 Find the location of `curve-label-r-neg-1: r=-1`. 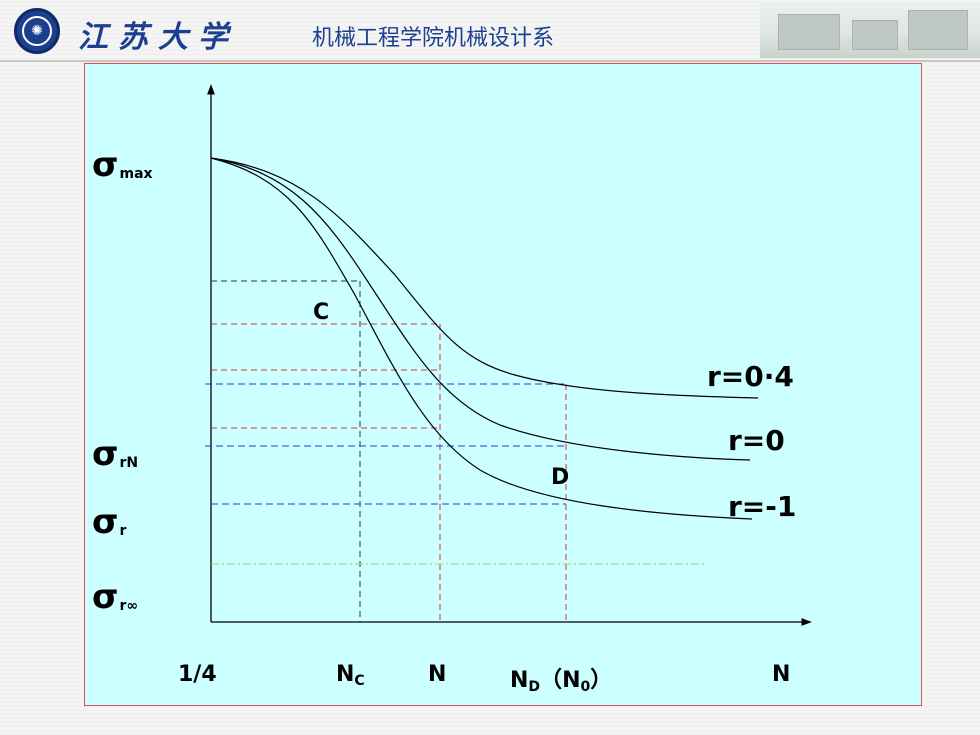

curve-label-r-neg-1: r=-1 is located at coordinates (762, 506).